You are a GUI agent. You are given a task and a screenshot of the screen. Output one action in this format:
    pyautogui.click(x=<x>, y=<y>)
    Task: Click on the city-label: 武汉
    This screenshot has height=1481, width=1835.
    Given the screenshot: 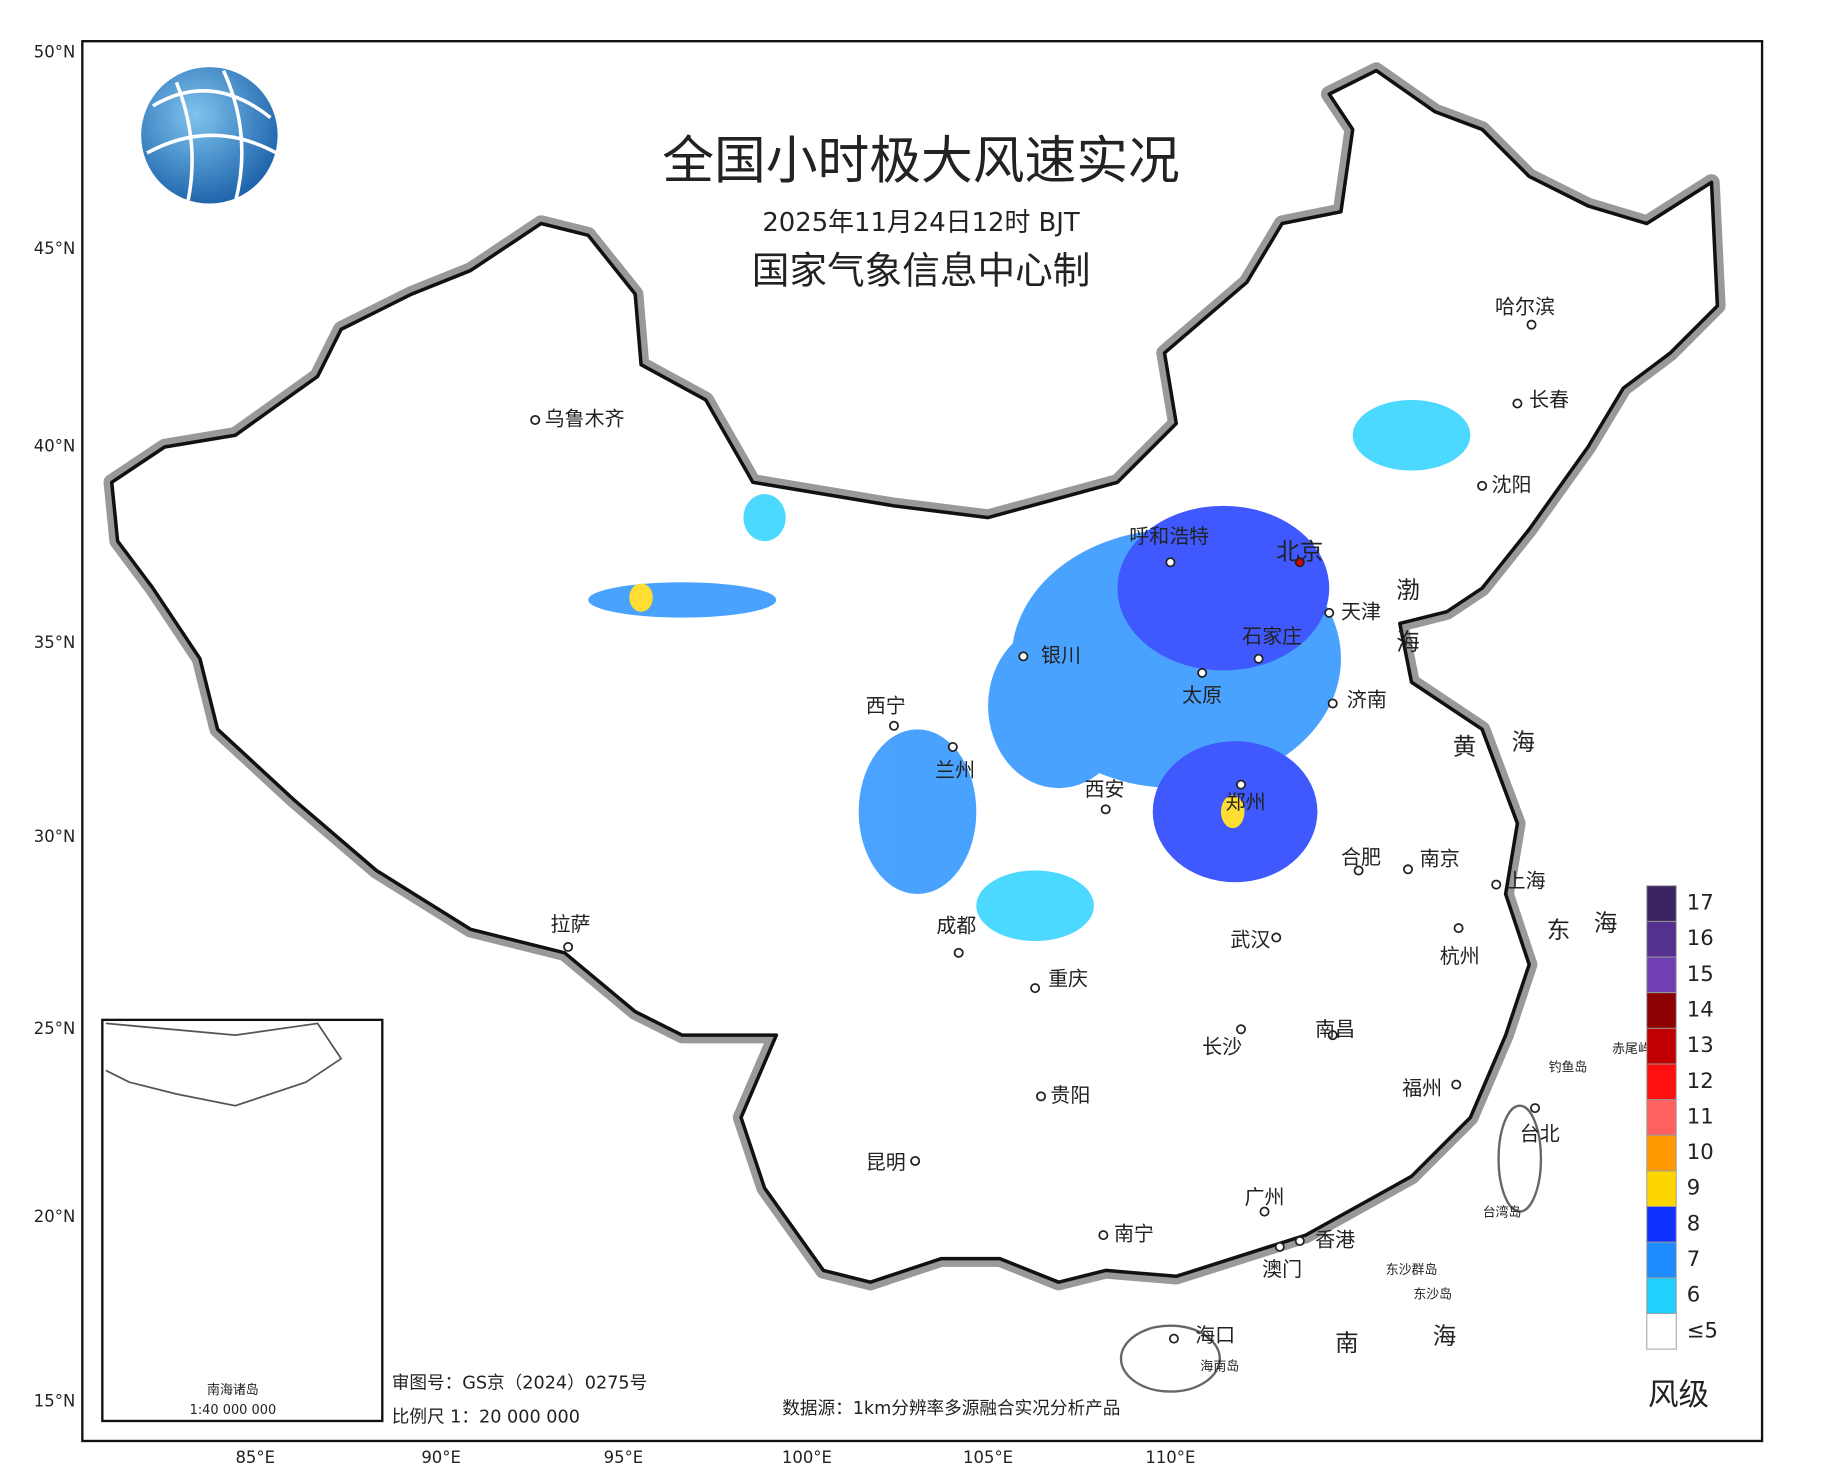 What is the action you would take?
    pyautogui.click(x=1250, y=940)
    